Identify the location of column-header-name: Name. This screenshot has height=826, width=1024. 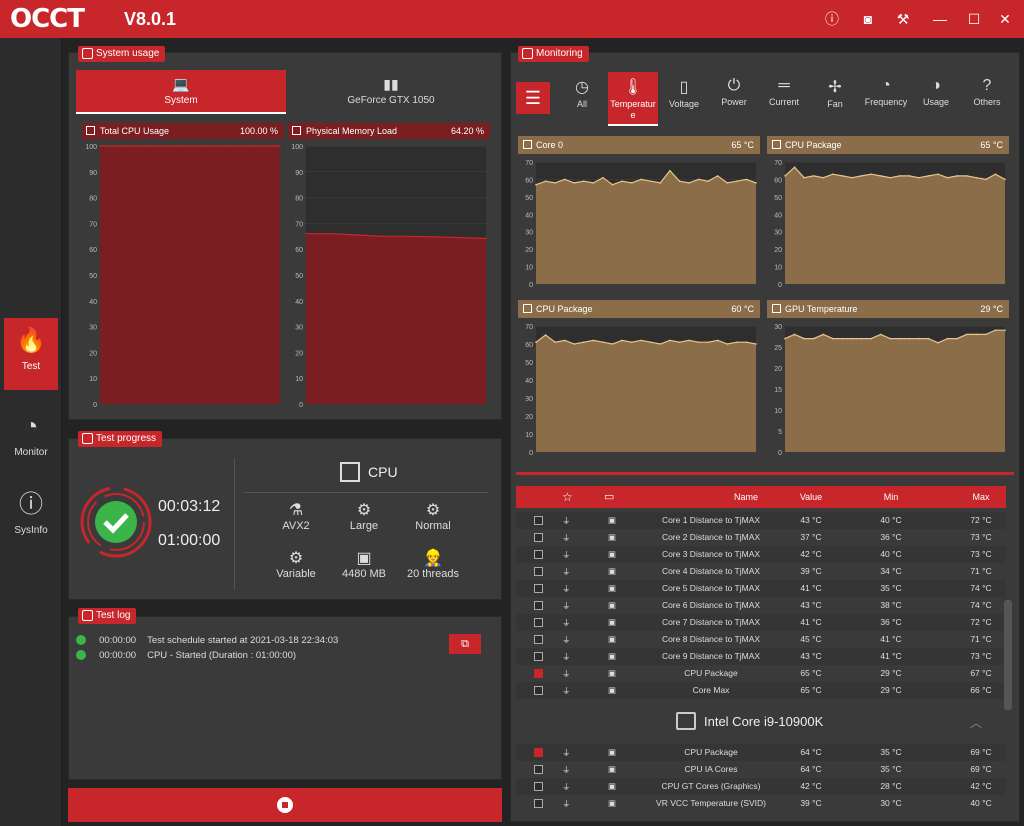
(745, 497).